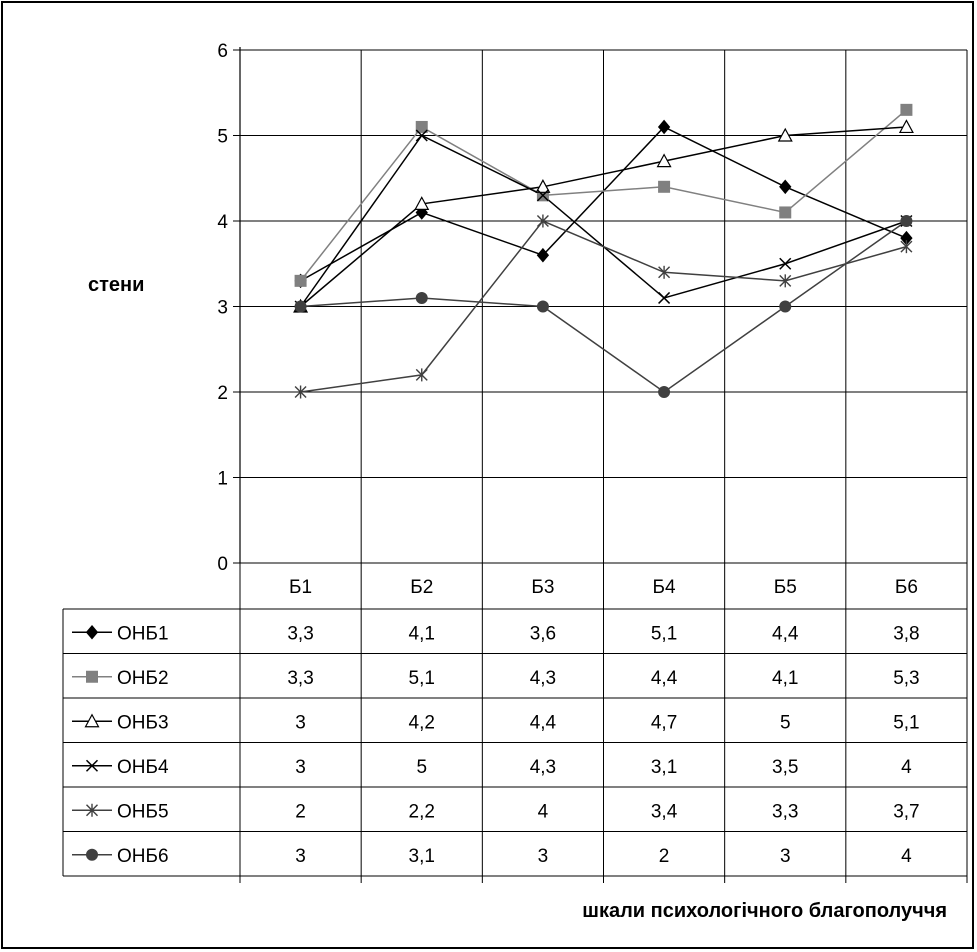 Image resolution: width=977 pixels, height=952 pixels. What do you see at coordinates (222, 308) in the screenshot?
I see `y-tick-label: 3` at bounding box center [222, 308].